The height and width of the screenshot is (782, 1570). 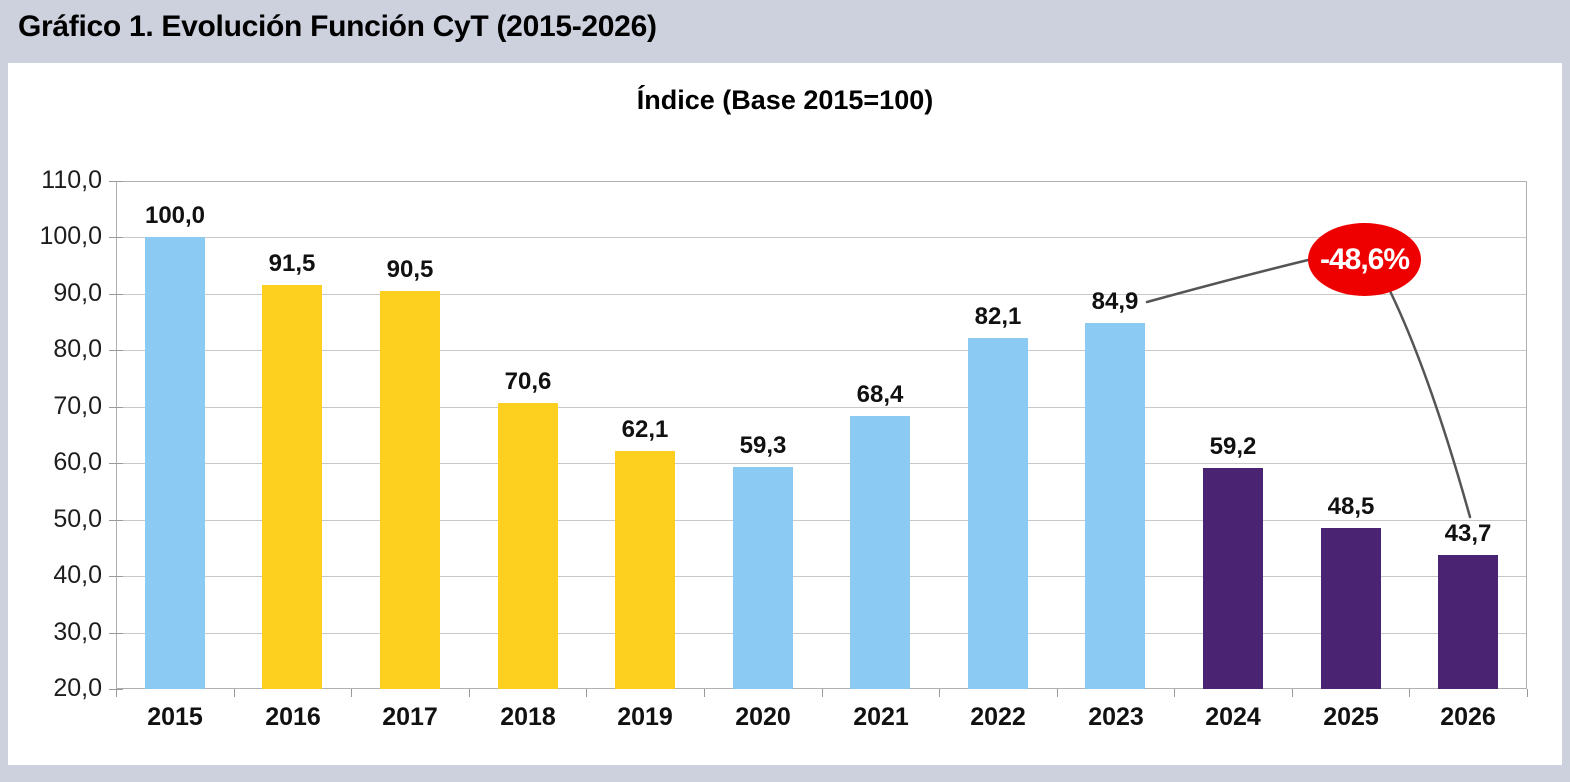 What do you see at coordinates (785, 100) in the screenshot?
I see `chart-subtitle: Índice (Base 2015=100)` at bounding box center [785, 100].